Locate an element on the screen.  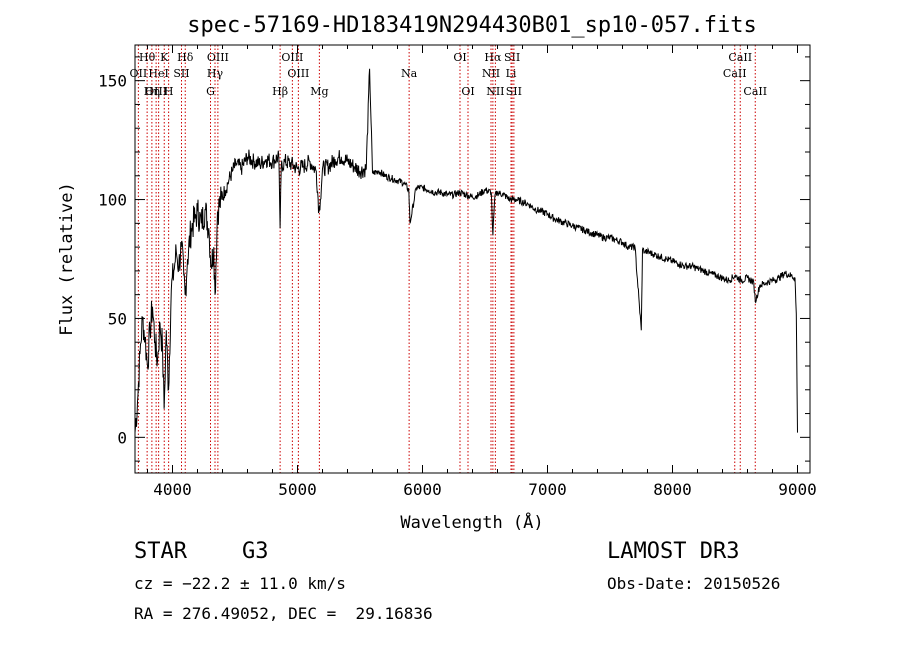
class-label: STAR is located at coordinates (160, 551).